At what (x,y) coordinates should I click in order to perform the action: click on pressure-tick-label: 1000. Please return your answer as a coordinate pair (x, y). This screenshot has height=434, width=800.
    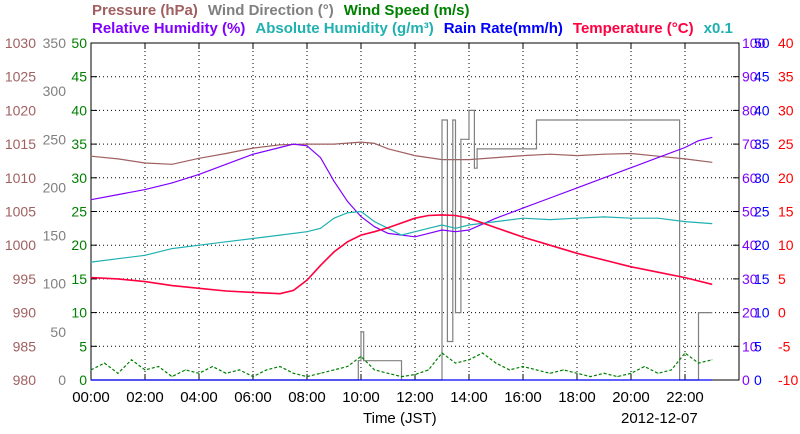
    Looking at the image, I should click on (20, 245).